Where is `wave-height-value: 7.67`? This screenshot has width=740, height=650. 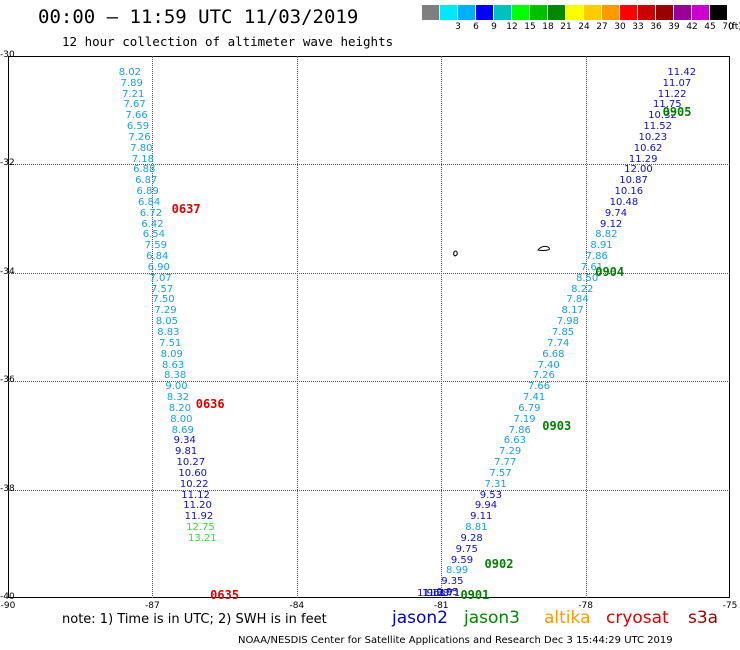
wave-height-value: 7.67 is located at coordinates (134, 105).